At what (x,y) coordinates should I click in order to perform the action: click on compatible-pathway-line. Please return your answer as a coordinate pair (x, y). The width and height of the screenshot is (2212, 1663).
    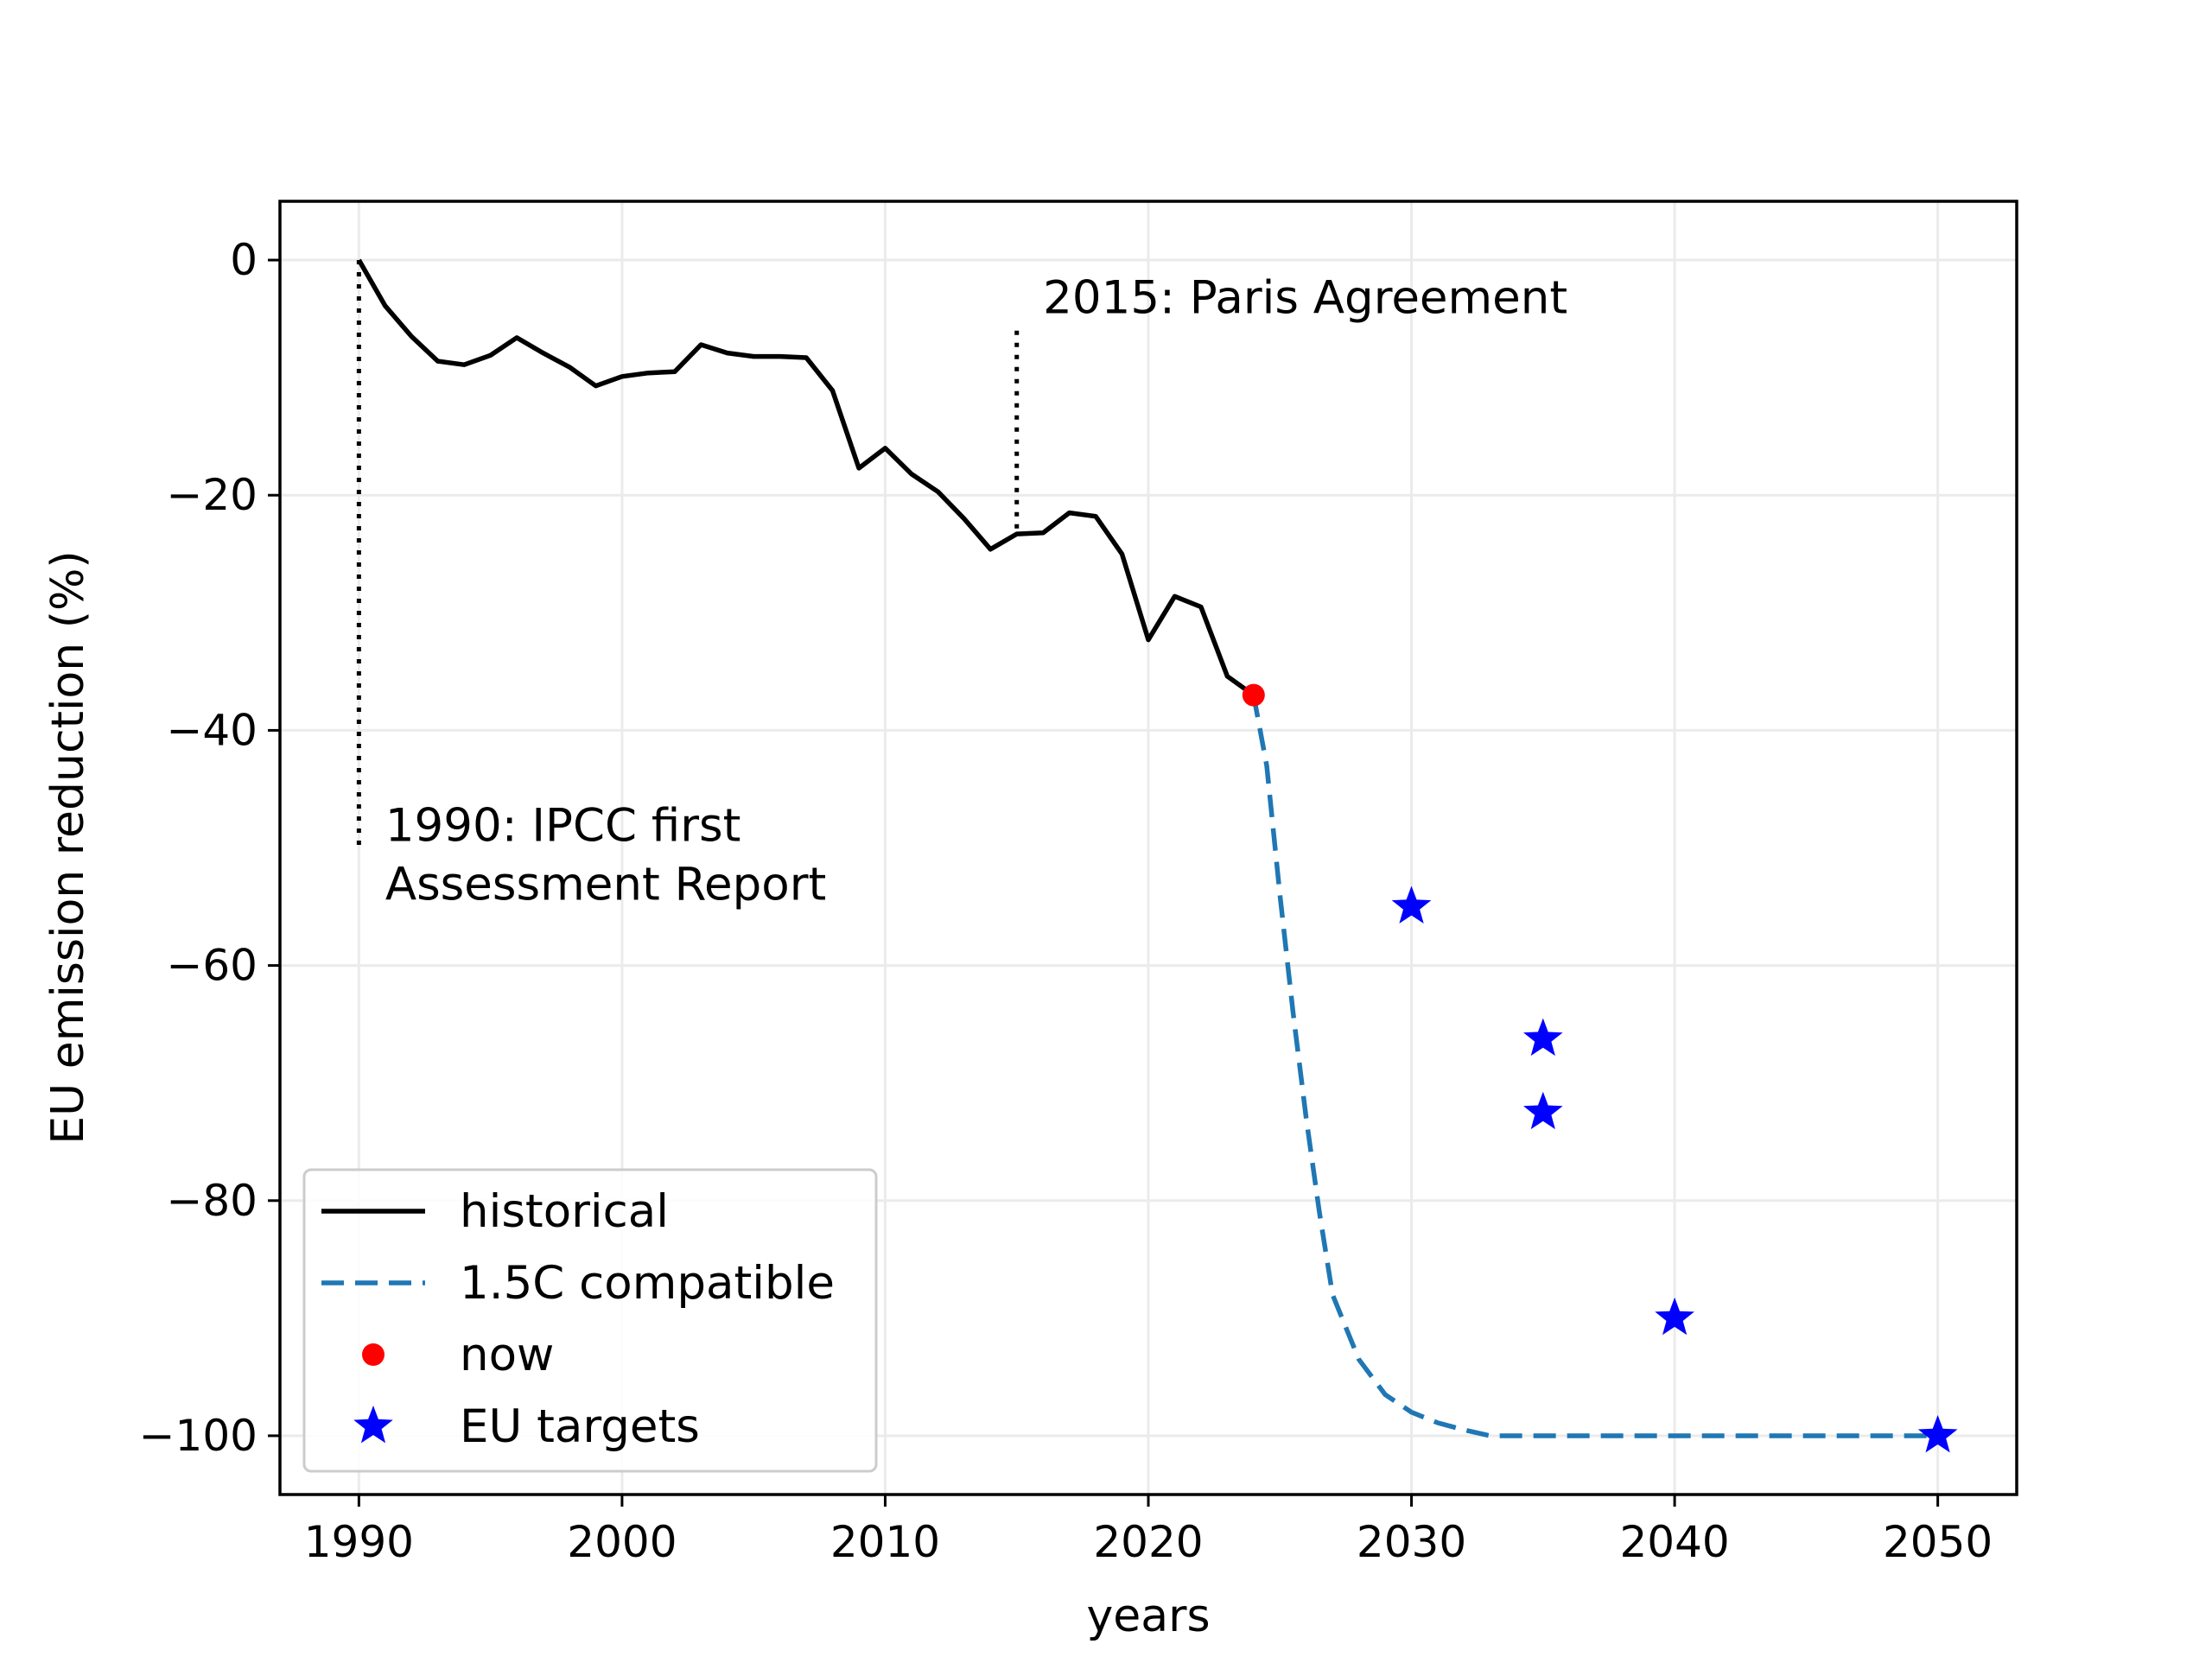
    Looking at the image, I should click on (1594, 1067).